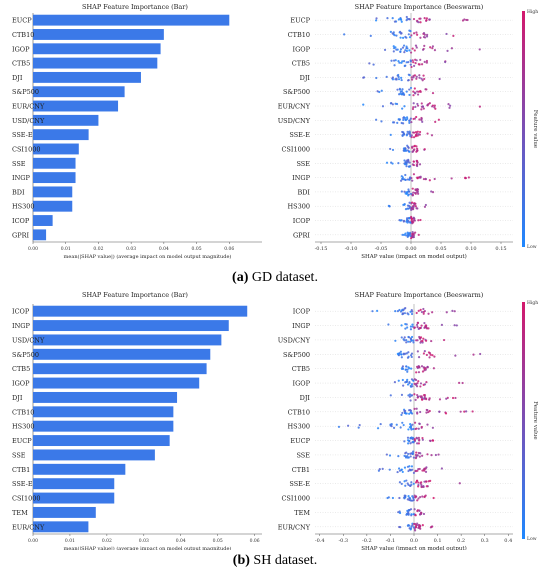 The width and height of the screenshot is (550, 573). I want to click on gd-bar-category-label: GPRI, so click(20, 235).